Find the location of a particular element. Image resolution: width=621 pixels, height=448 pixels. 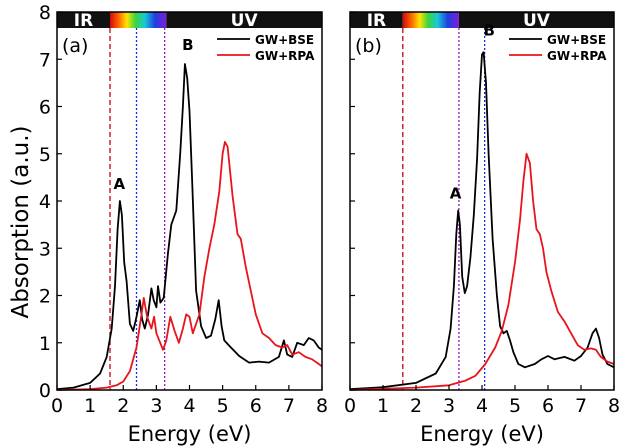

y-tick-label: 8 is located at coordinates (45, 13).